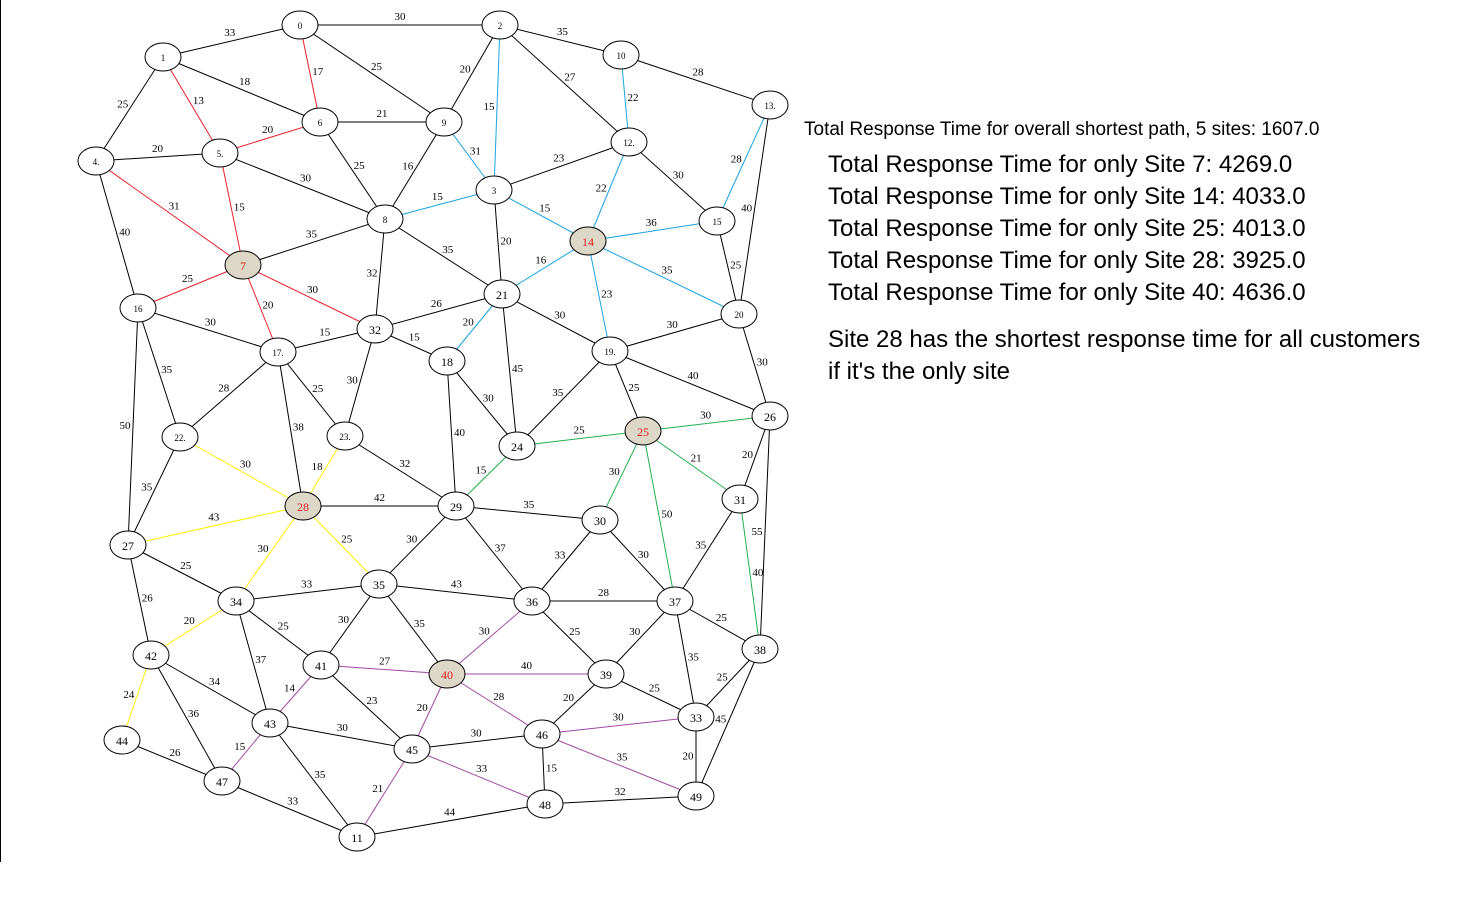 Image resolution: width=1464 pixels, height=908 pixels. Describe the element at coordinates (689, 757) in the screenshot. I see `edge-weight-33-49: 20` at that location.